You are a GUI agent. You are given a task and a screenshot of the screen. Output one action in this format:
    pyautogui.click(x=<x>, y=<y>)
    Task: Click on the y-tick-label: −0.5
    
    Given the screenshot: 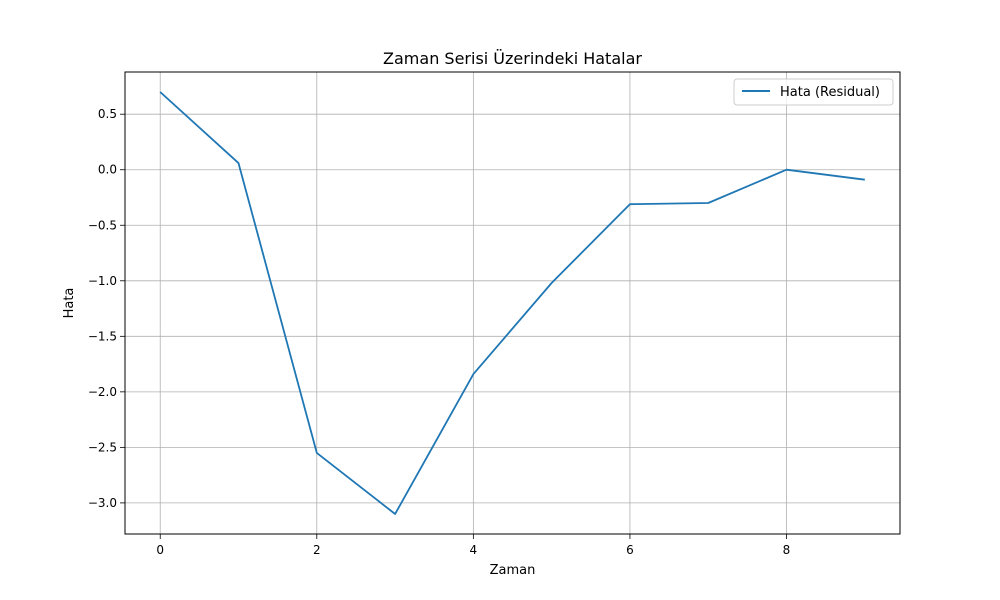 What is the action you would take?
    pyautogui.click(x=102, y=225)
    